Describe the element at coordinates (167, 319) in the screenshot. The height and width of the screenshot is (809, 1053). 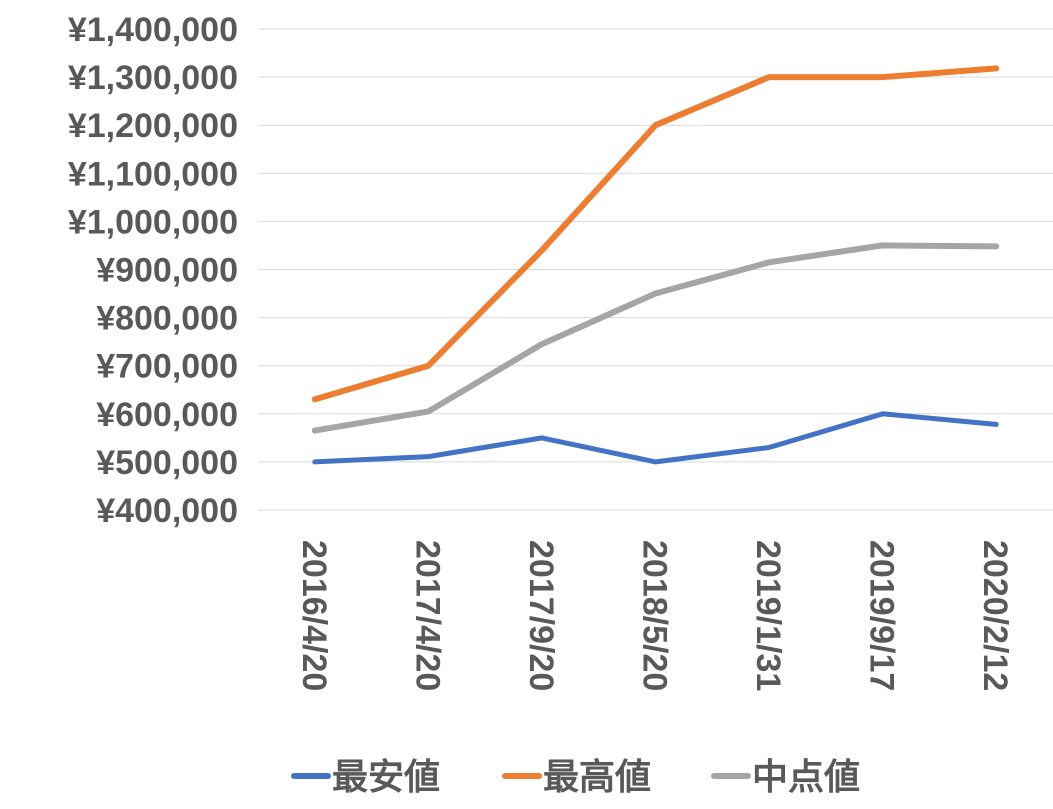
I see `y-tick-label: ¥800,000` at that location.